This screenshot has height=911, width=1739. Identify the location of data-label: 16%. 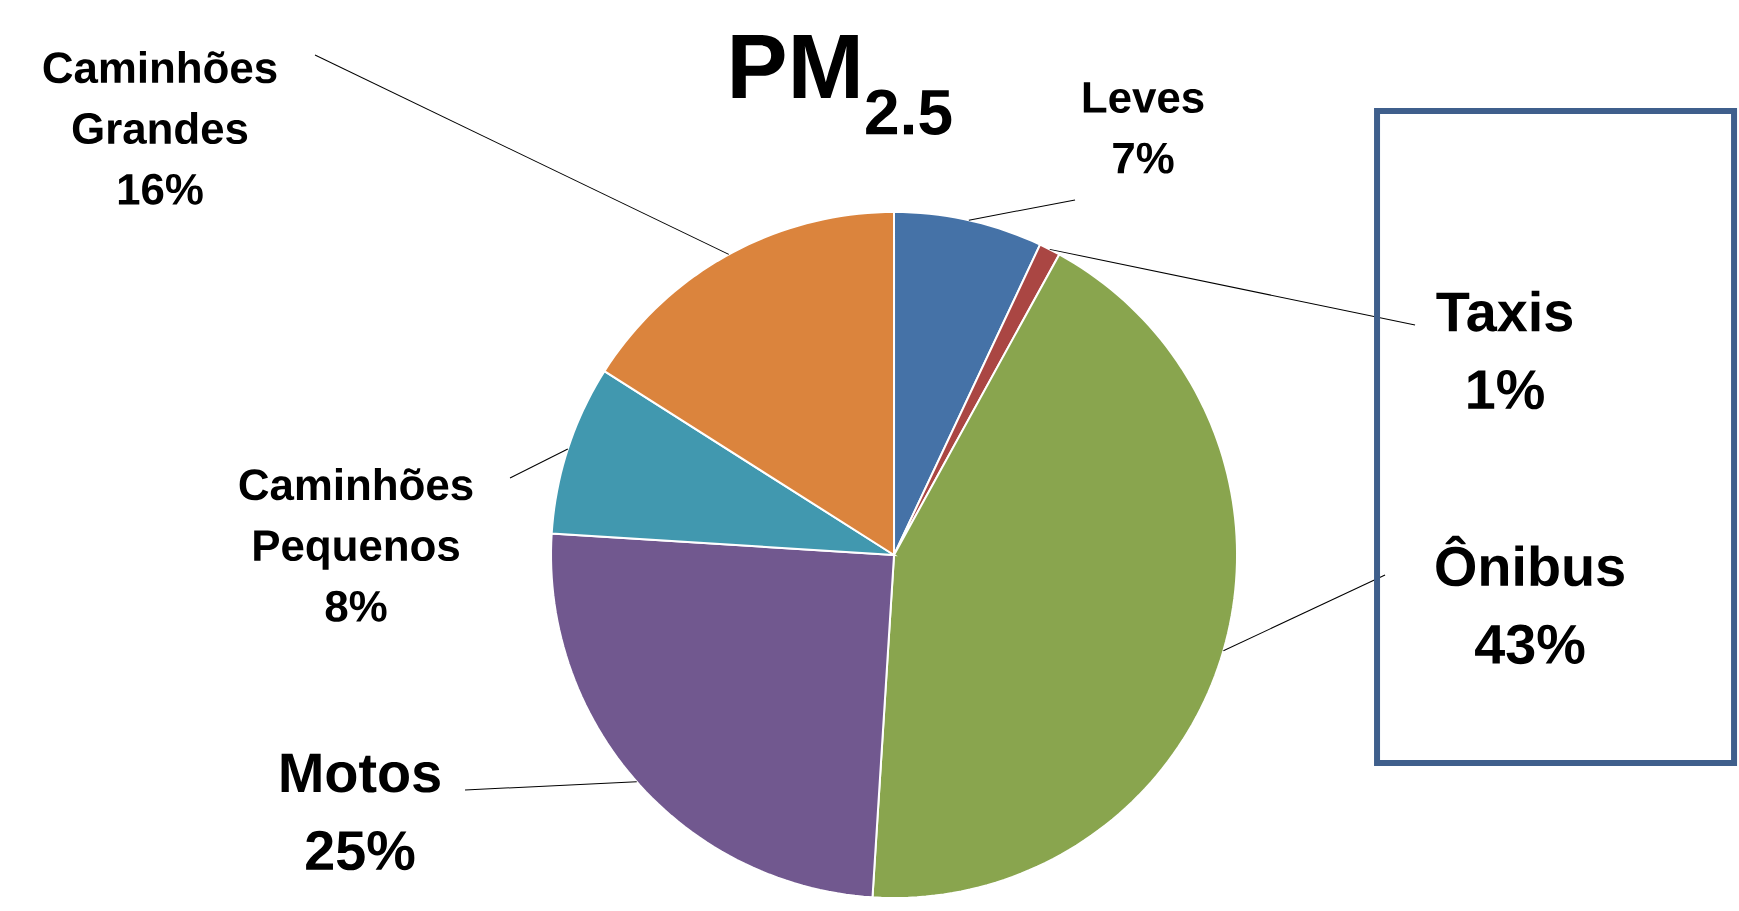
(160, 189).